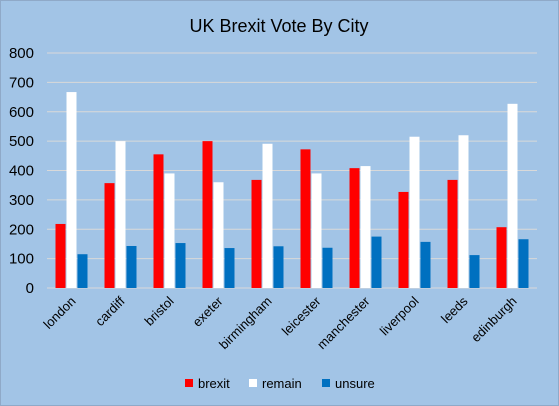 This screenshot has width=559, height=406. What do you see at coordinates (60, 255) in the screenshot?
I see `bar-brexit-london` at bounding box center [60, 255].